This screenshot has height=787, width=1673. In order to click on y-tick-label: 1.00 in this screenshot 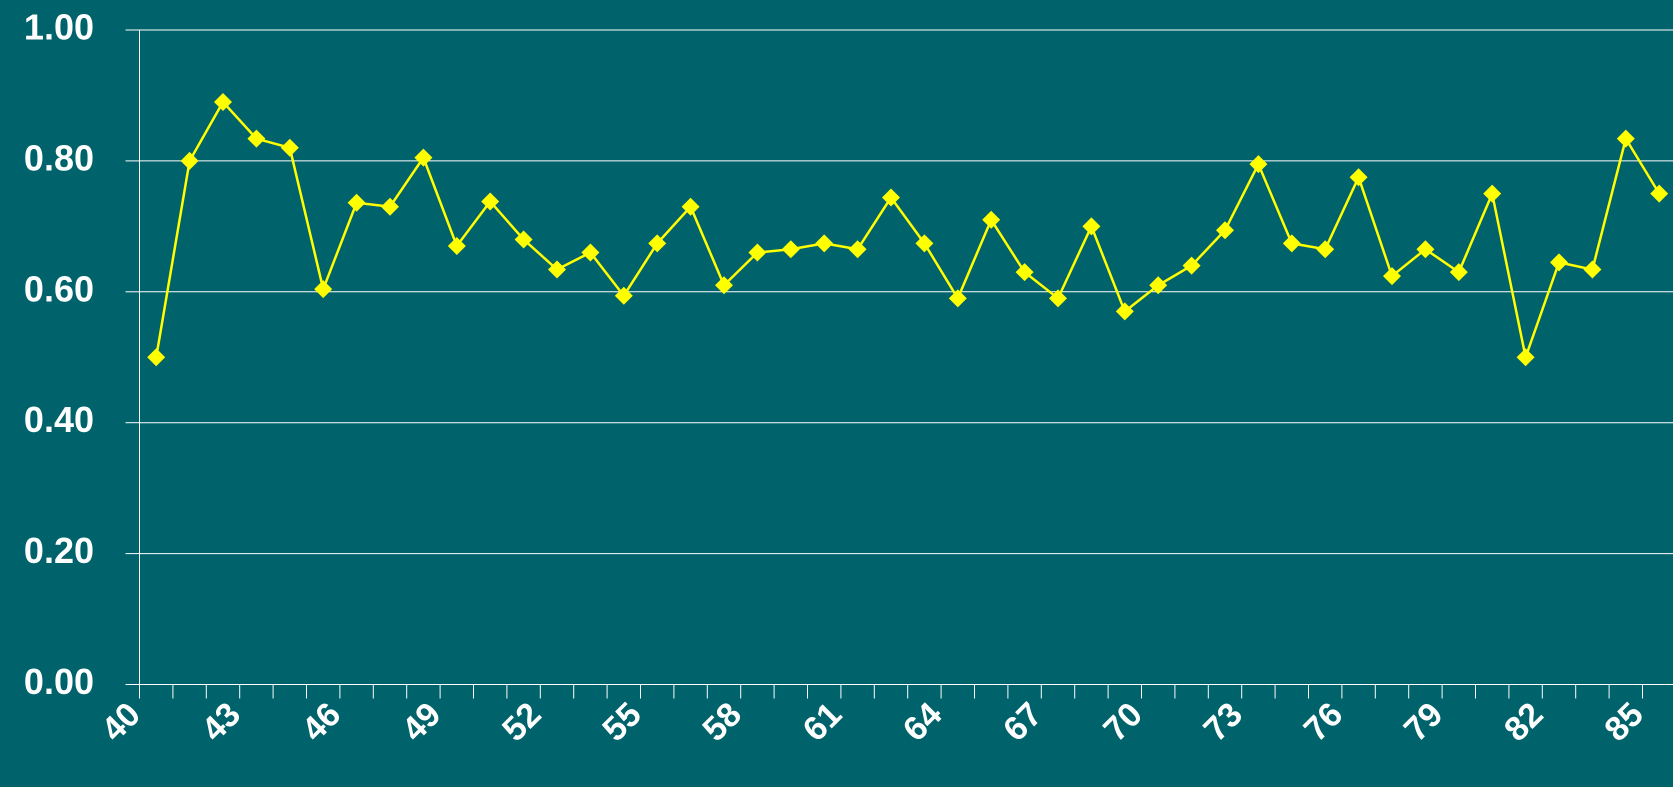, I will do `click(59, 27)`.